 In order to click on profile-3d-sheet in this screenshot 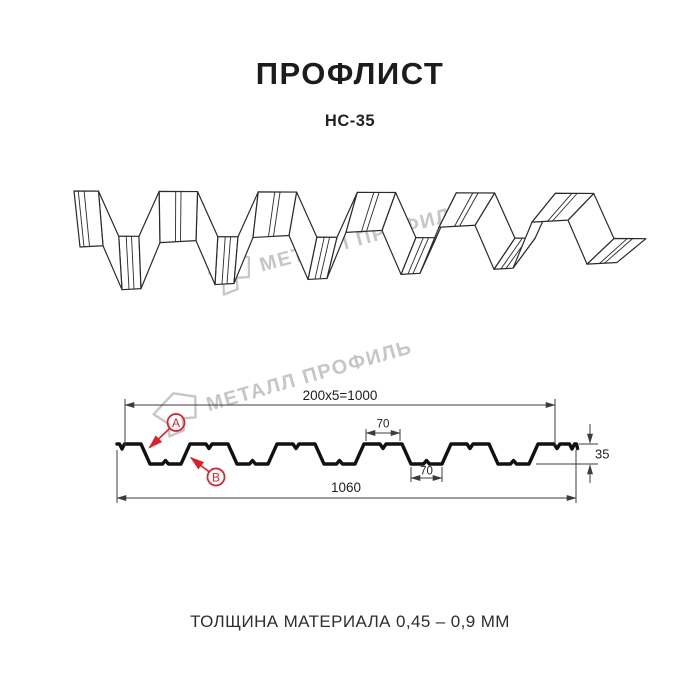, I will do `click(360, 240)`.